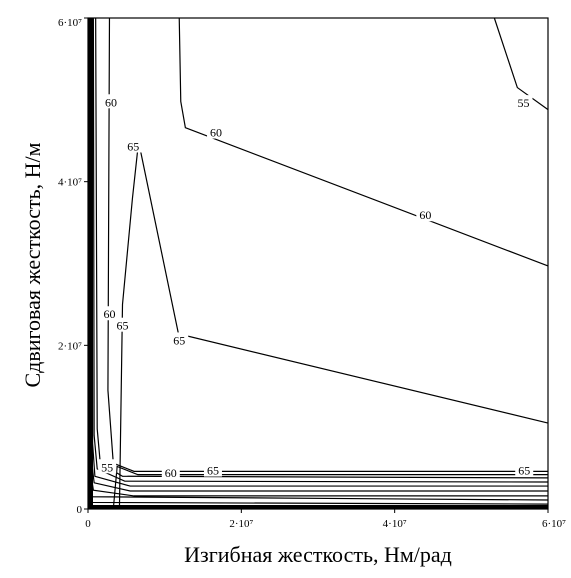 This screenshot has height=578, width=571. I want to click on y-tick-label: 2·10⁷, so click(70, 346).